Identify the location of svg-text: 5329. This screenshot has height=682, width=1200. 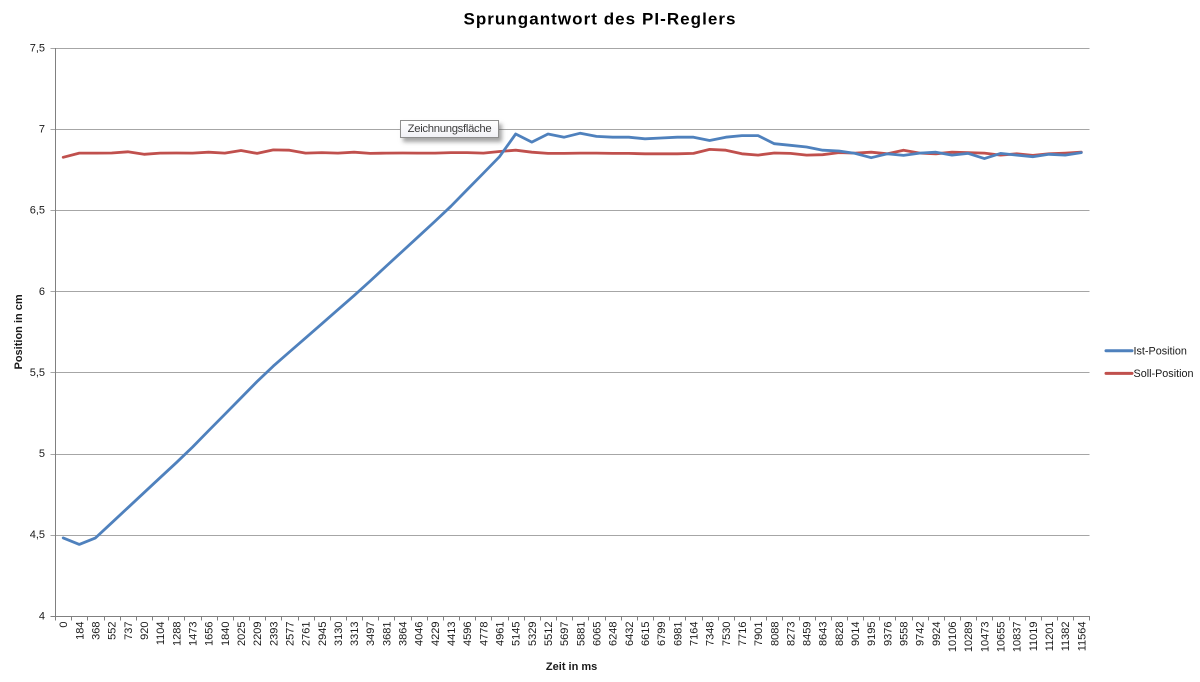
(533, 634).